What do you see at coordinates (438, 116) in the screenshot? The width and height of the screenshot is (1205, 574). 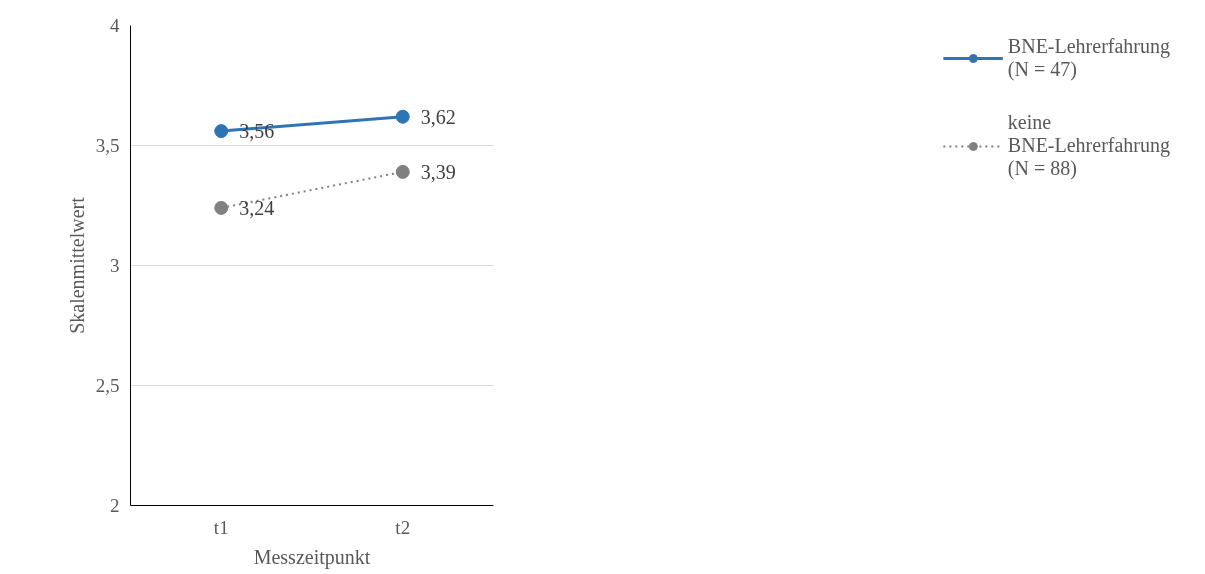 I see `data-label: 3,62` at bounding box center [438, 116].